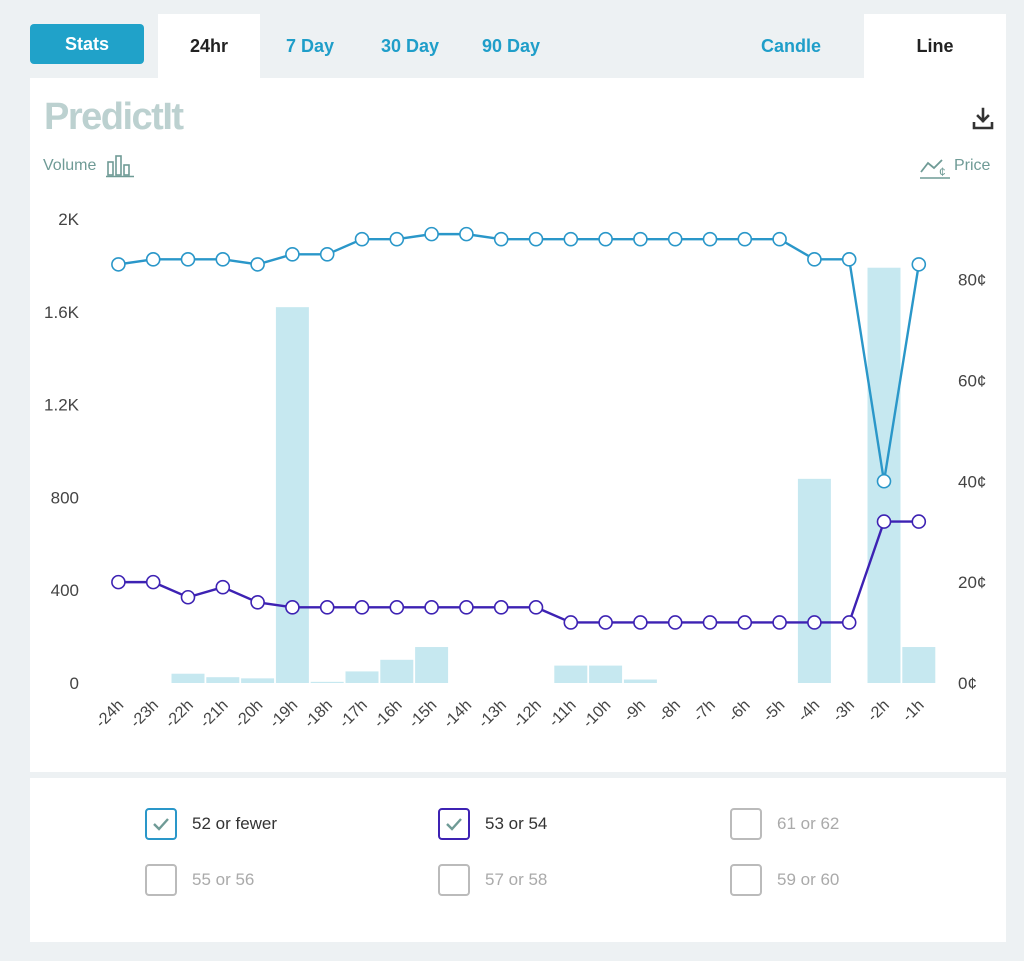 The image size is (1024, 961). What do you see at coordinates (809, 711) in the screenshot?
I see `x-tick-label: -4h` at bounding box center [809, 711].